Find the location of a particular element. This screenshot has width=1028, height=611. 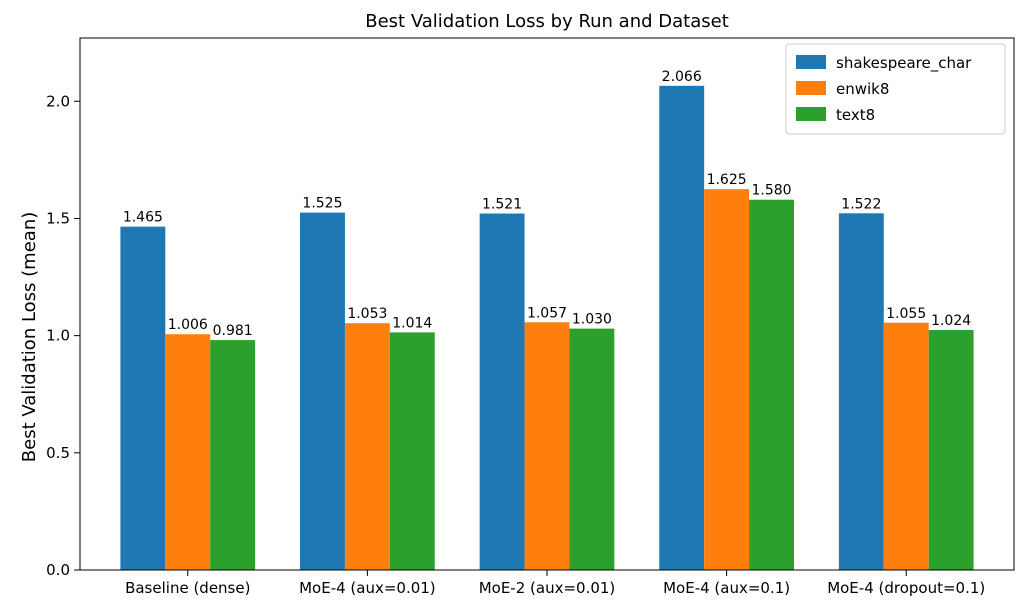

legend: shakespeare_char enwik8 text8 is located at coordinates (895, 89).